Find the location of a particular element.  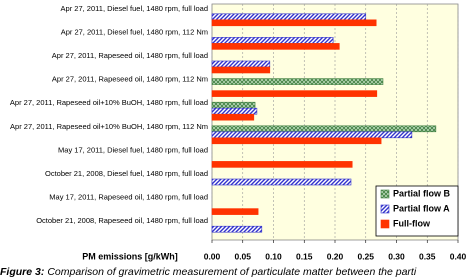

x-tick-label: 0.05 is located at coordinates (242, 256).